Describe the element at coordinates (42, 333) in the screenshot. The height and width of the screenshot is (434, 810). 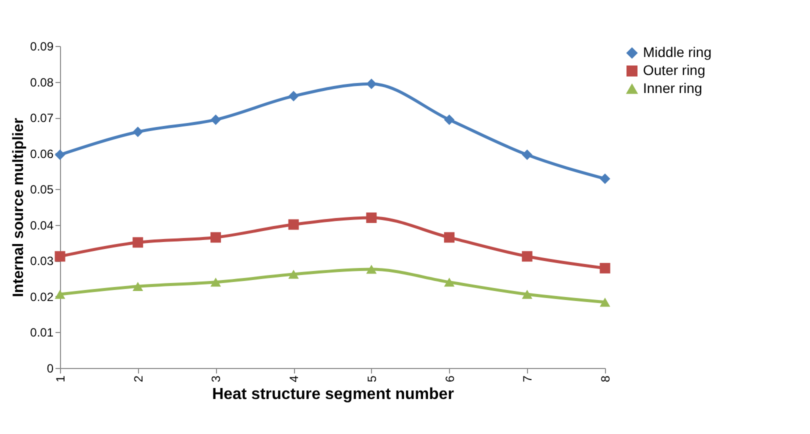
I see `y-tick-label: 0.01` at that location.